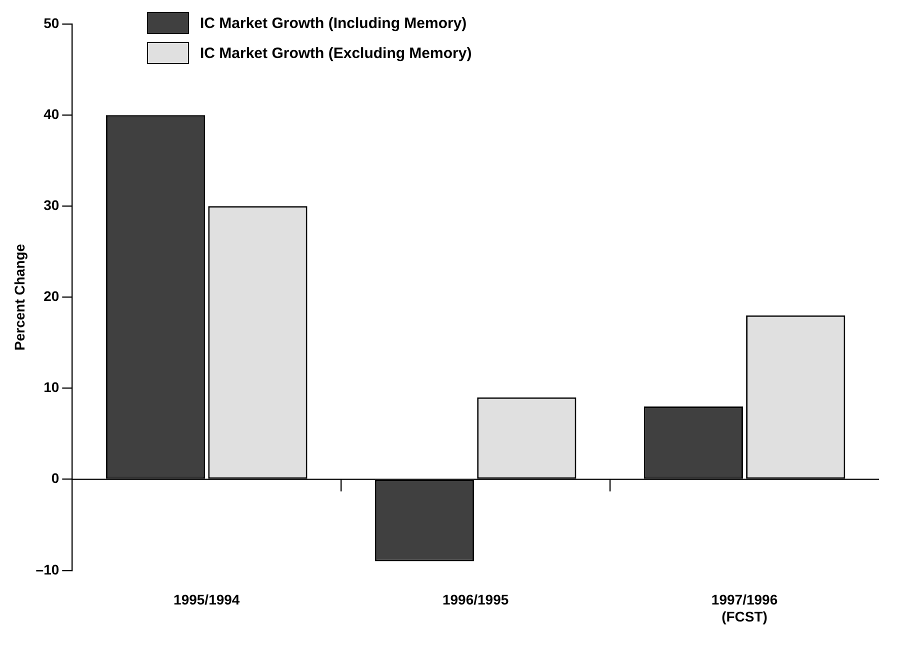 Image resolution: width=901 pixels, height=654 pixels. What do you see at coordinates (744, 608) in the screenshot?
I see `x-tick-label: 1997/1996 (FCST)` at bounding box center [744, 608].